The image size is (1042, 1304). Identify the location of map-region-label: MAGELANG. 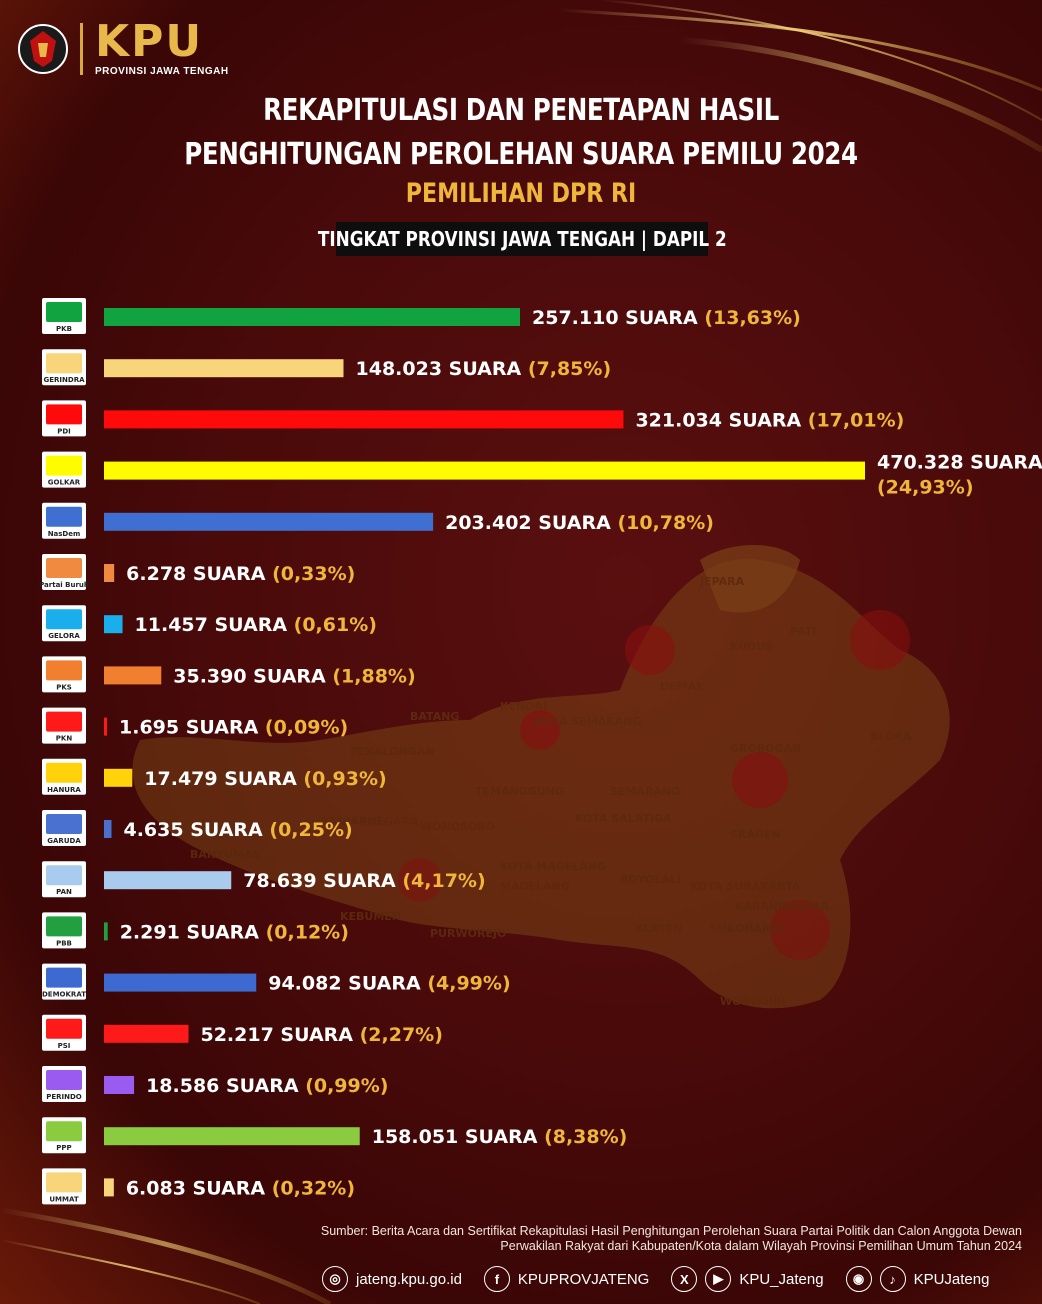
(535, 886).